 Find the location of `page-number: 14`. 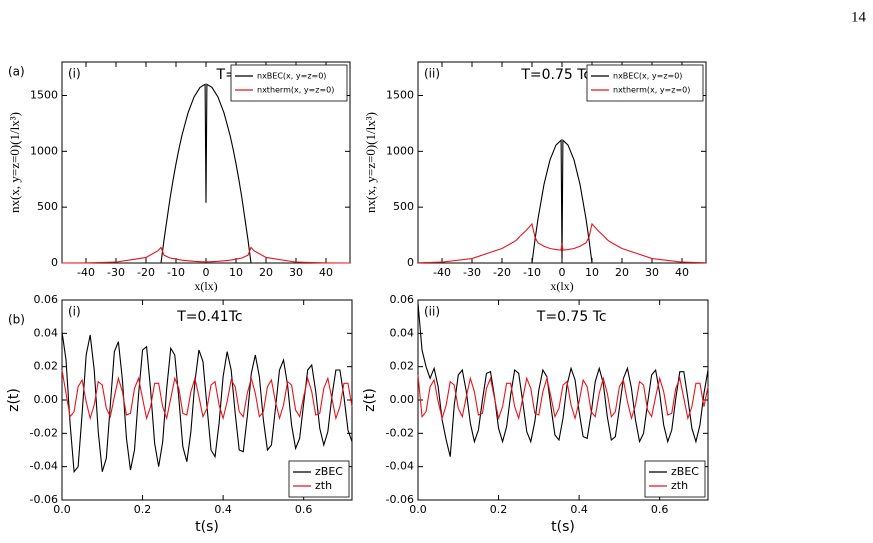

page-number: 14 is located at coordinates (859, 17).